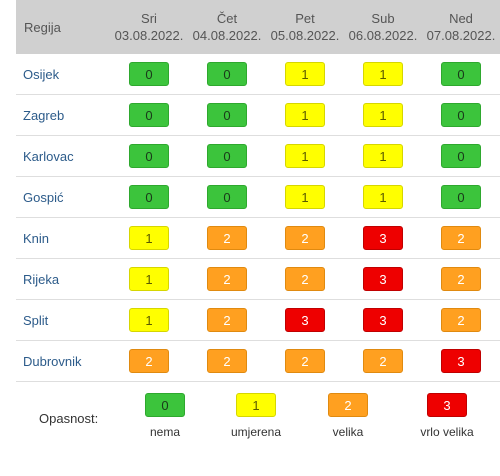 The width and height of the screenshot is (500, 476). Describe the element at coordinates (63, 238) in the screenshot. I see `region-name: Knin` at that location.